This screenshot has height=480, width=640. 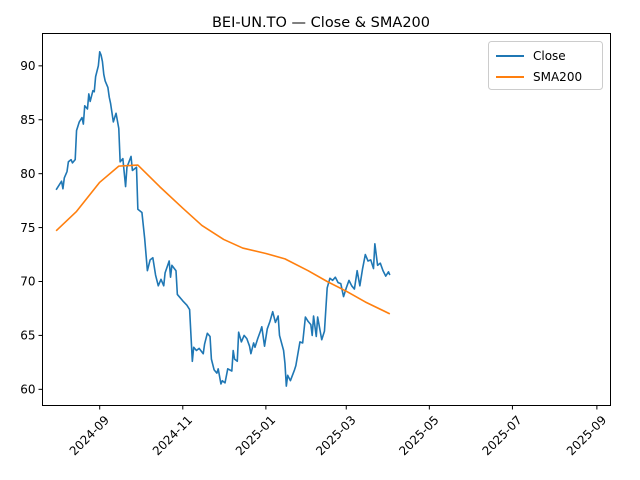 I want to click on y-tick-label: 80, so click(x=27, y=174).